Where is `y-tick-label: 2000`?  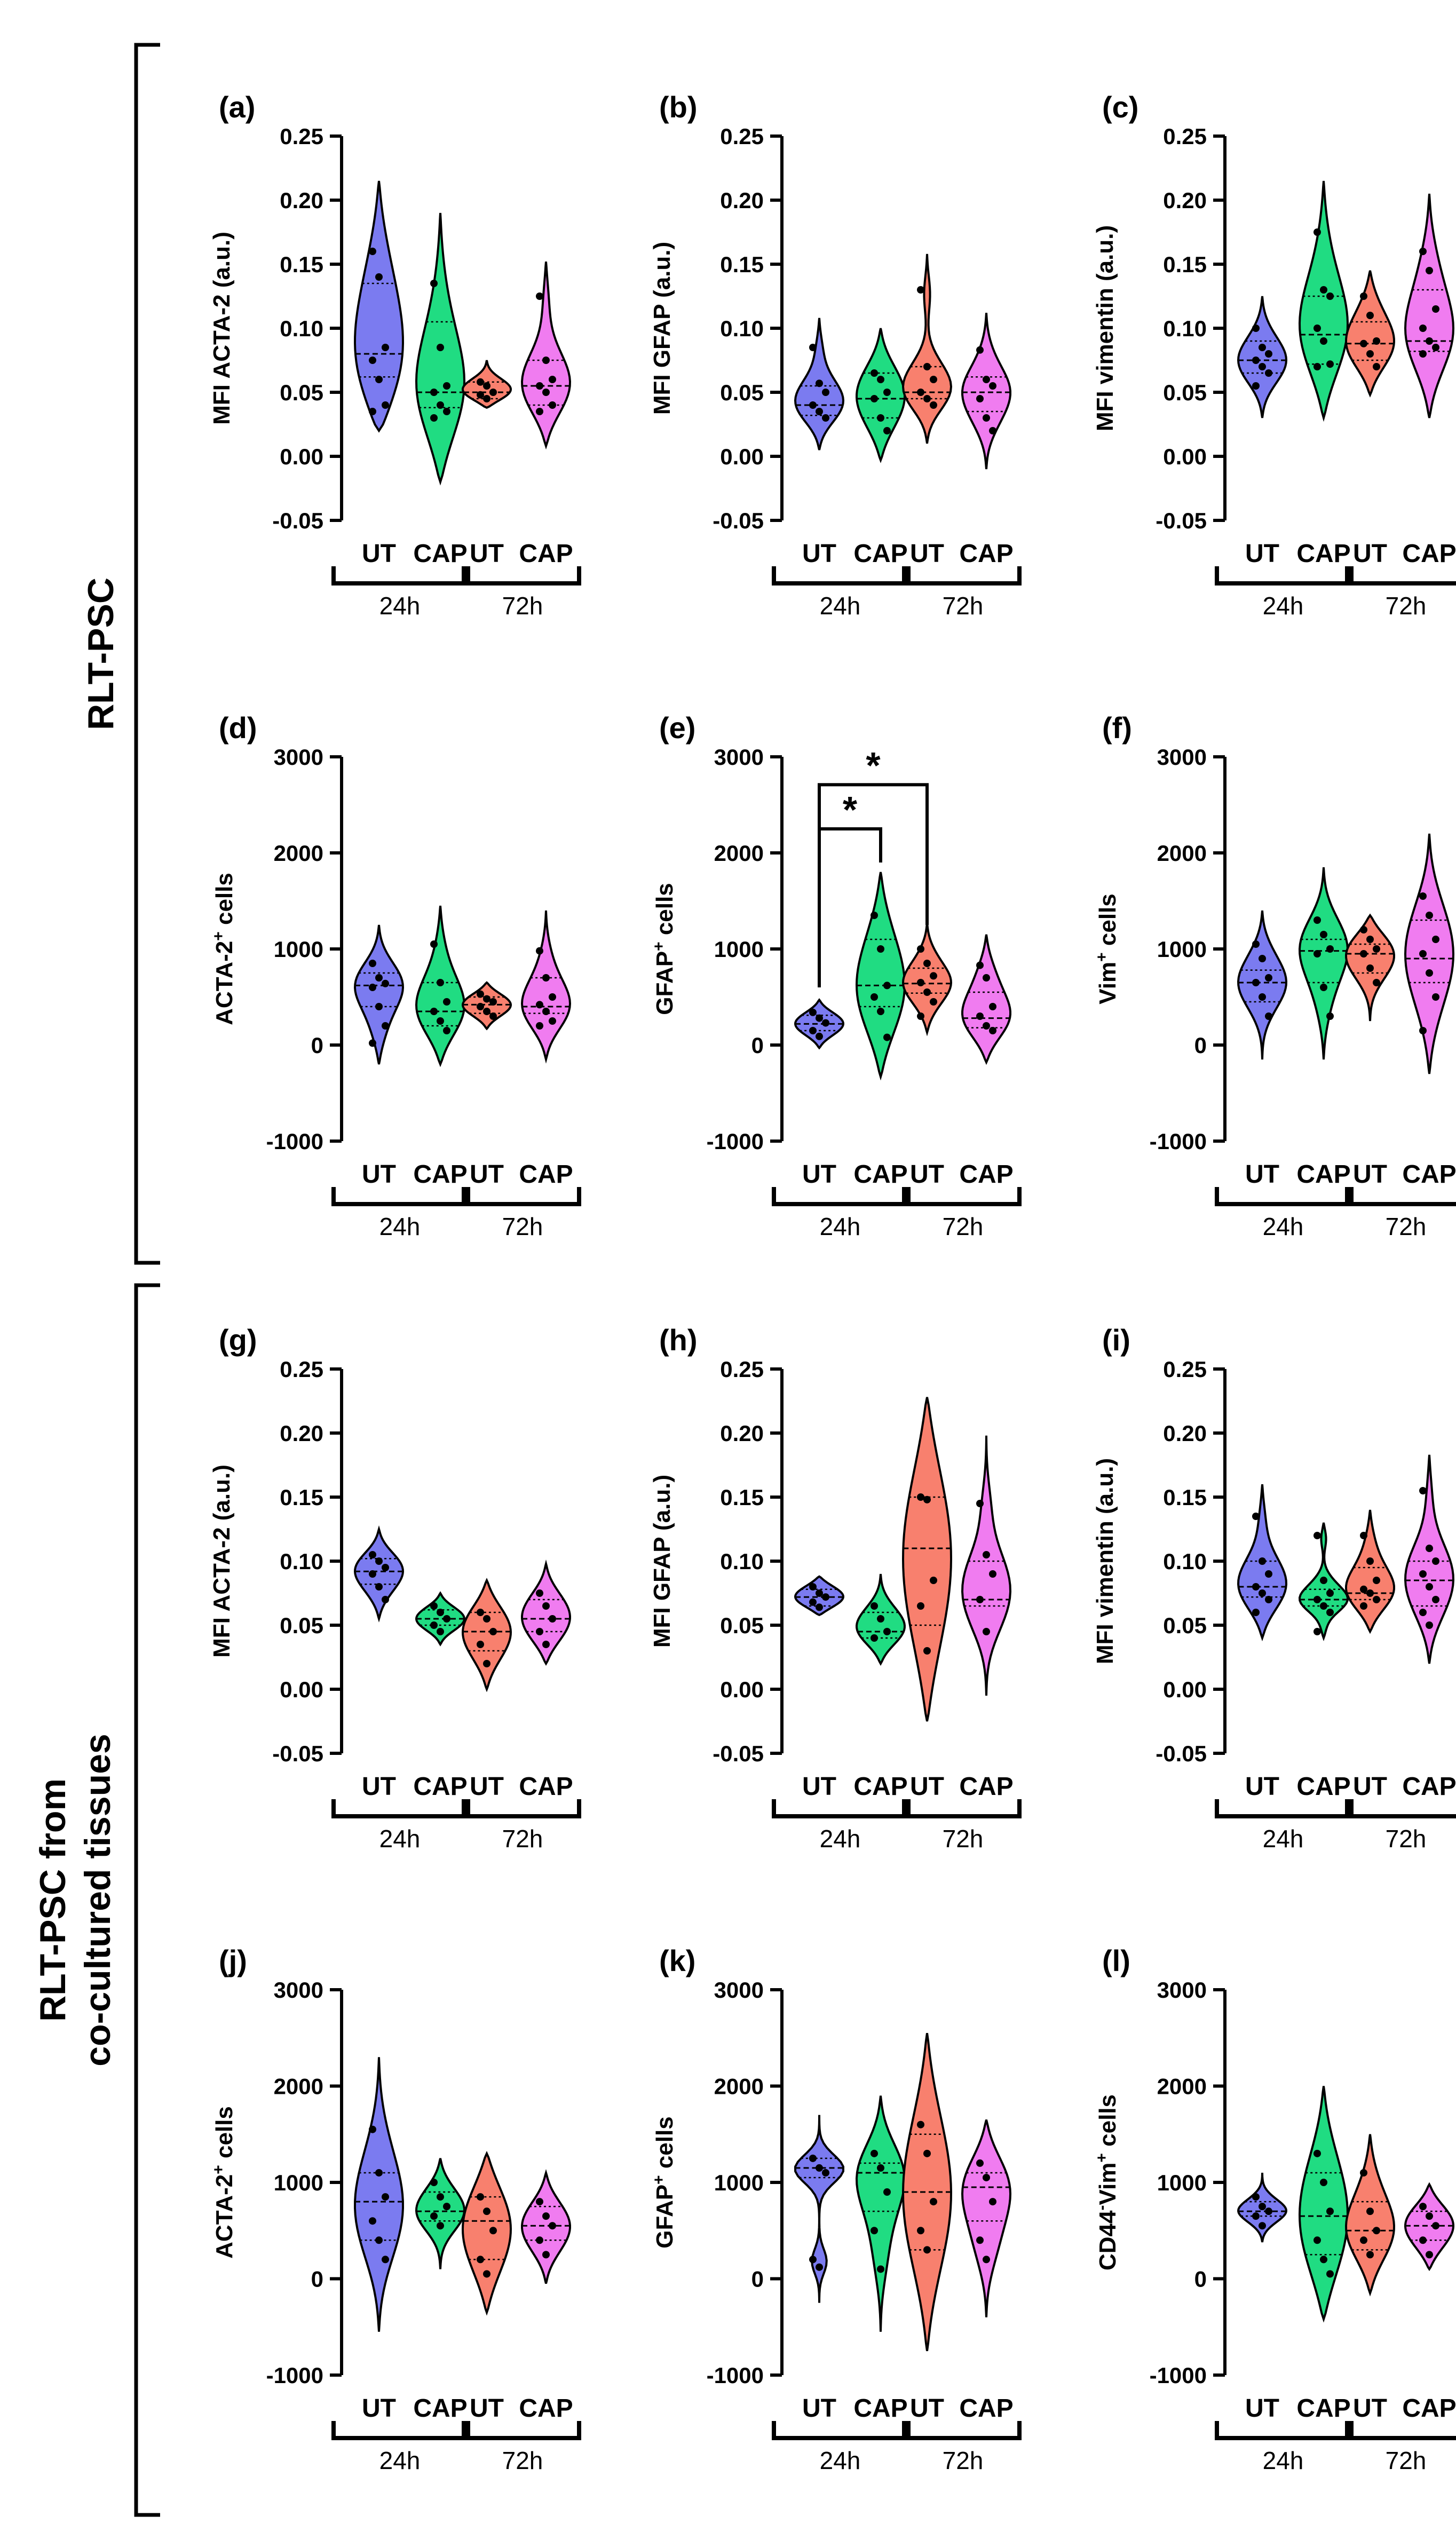
y-tick-label: 2000 is located at coordinates (1182, 853).